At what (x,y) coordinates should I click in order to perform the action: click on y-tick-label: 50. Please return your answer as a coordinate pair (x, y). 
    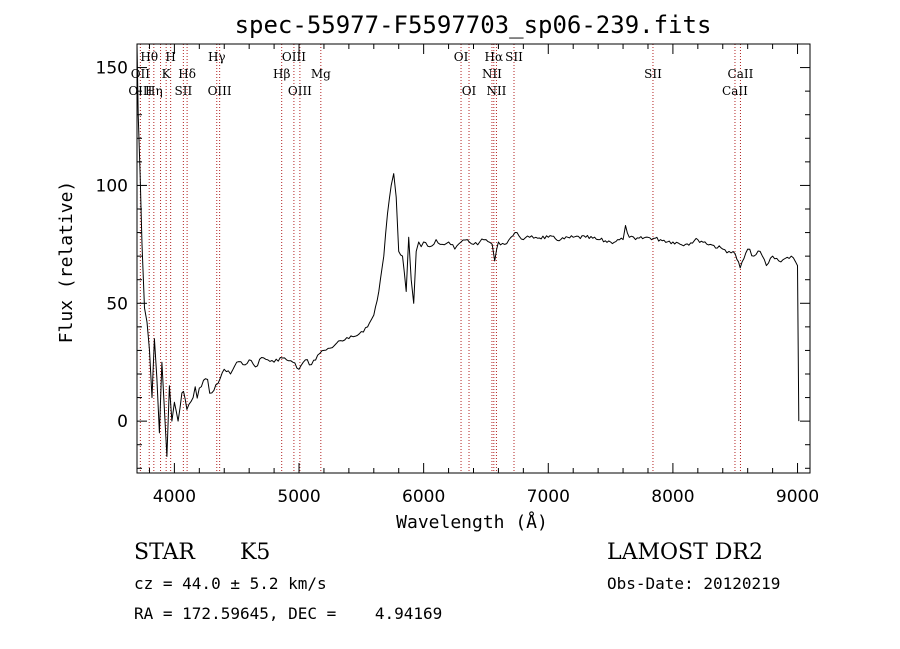
    Looking at the image, I should click on (117, 304).